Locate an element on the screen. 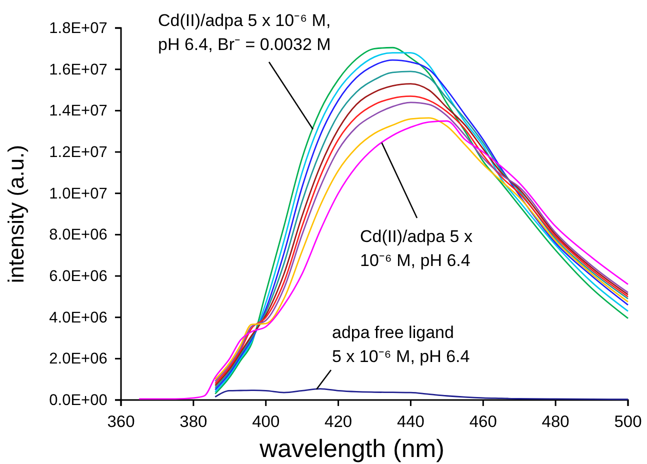 This screenshot has height=464, width=647. x-tick-label: 500 is located at coordinates (628, 422).